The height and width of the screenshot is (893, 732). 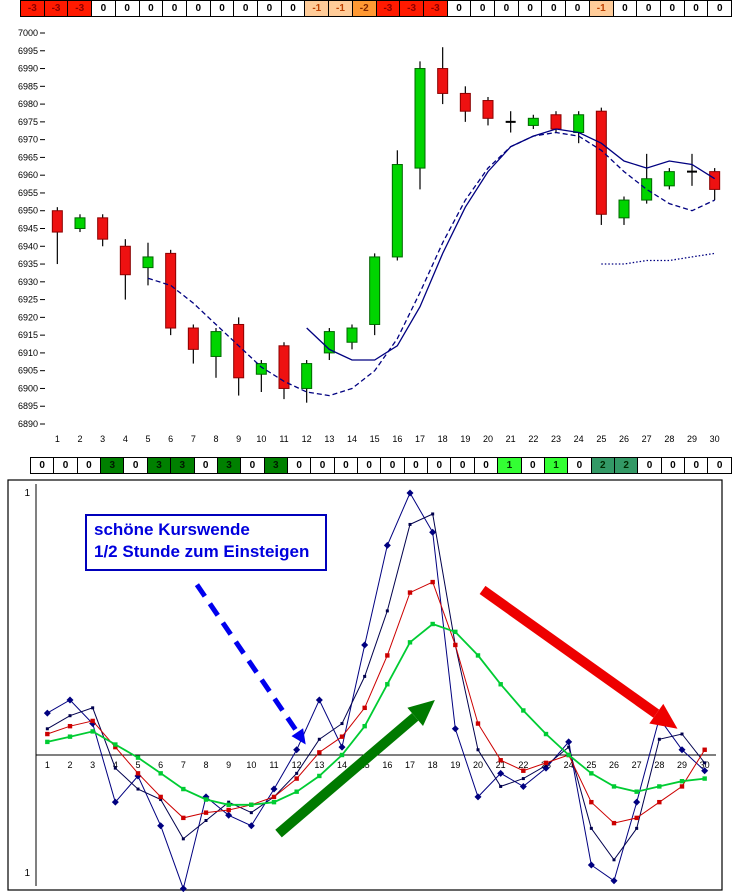 What do you see at coordinates (170, 439) in the screenshot?
I see `svg-text: 6` at bounding box center [170, 439].